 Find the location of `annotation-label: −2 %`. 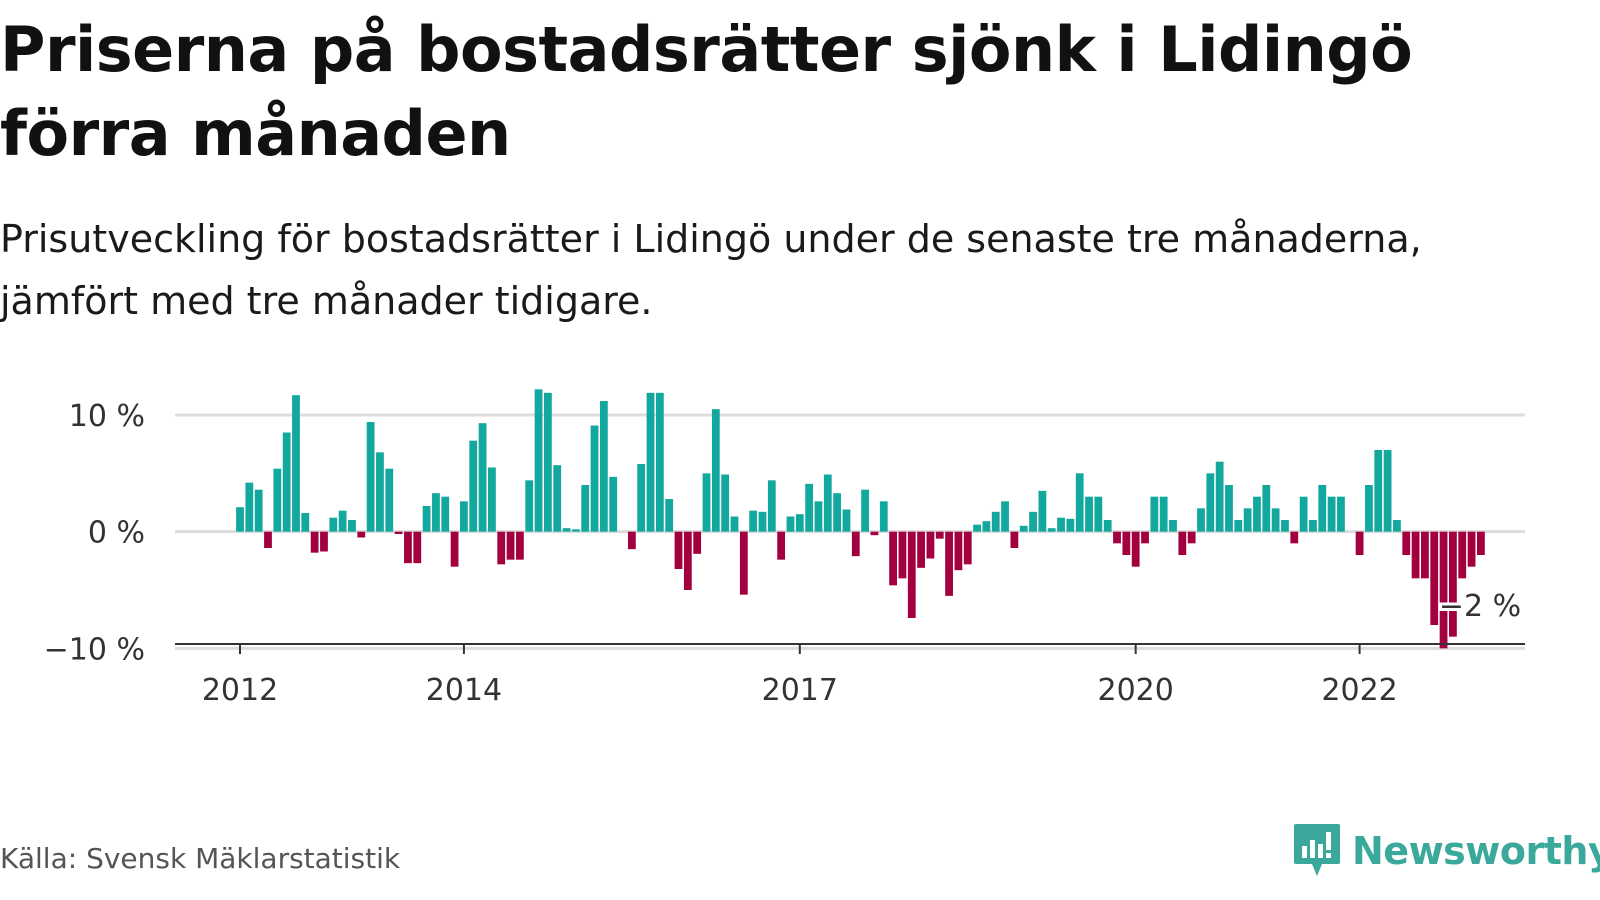

annotation-label: −2 % is located at coordinates (1480, 606).